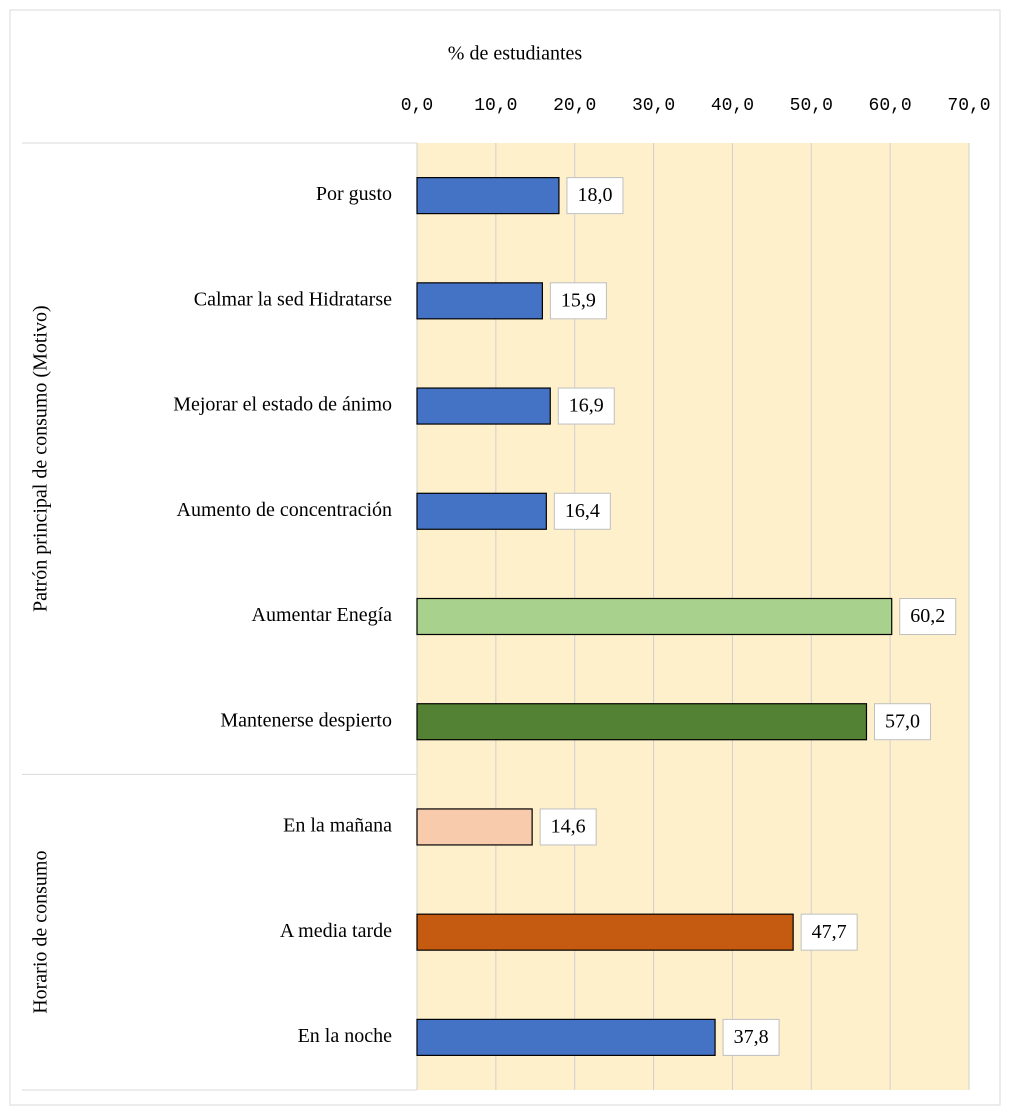  Describe the element at coordinates (653, 106) in the screenshot. I see `x-tick-label: 30,0` at that location.